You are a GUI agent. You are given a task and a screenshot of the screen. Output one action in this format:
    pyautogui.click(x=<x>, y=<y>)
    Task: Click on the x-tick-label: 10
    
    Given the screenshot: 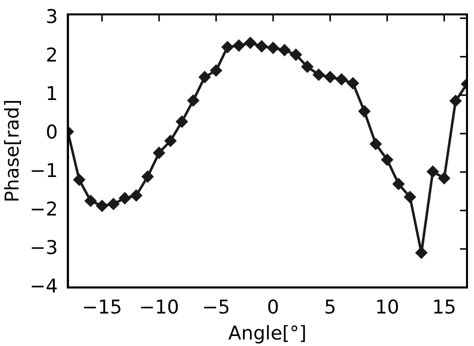 What is the action you would take?
    pyautogui.click(x=387, y=307)
    